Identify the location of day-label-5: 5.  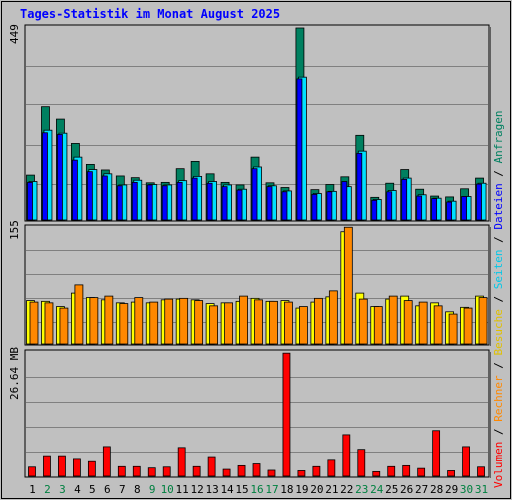
(92, 489).